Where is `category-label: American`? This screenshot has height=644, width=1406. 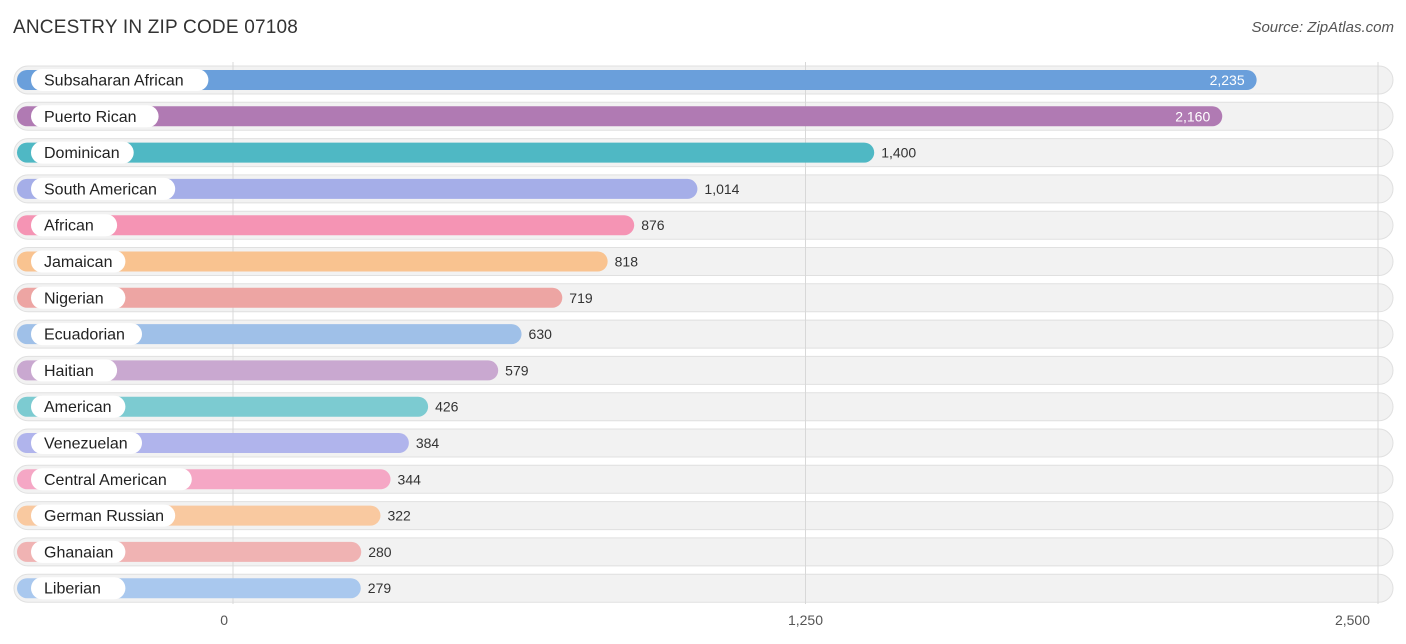
category-label: American is located at coordinates (78, 407).